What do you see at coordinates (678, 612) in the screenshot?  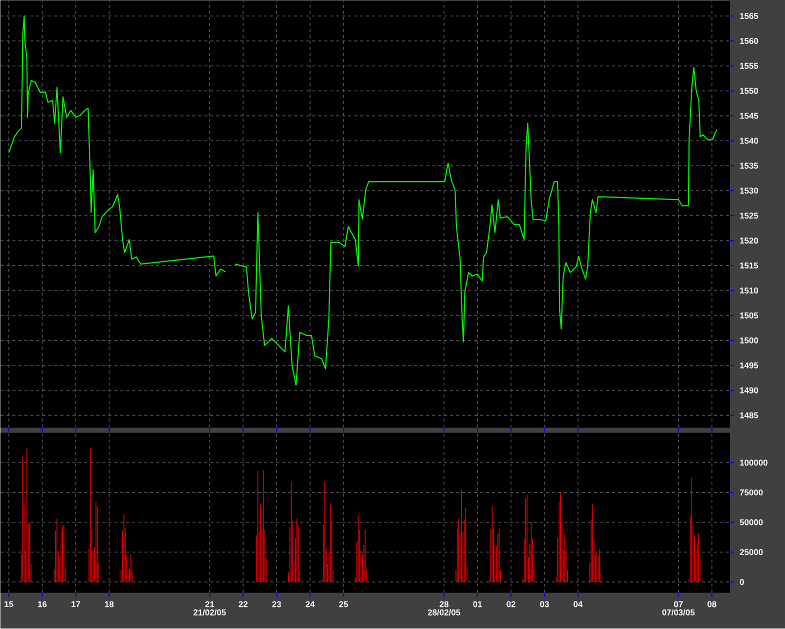 I see `x2-tick-label: 07/03/05` at bounding box center [678, 612].